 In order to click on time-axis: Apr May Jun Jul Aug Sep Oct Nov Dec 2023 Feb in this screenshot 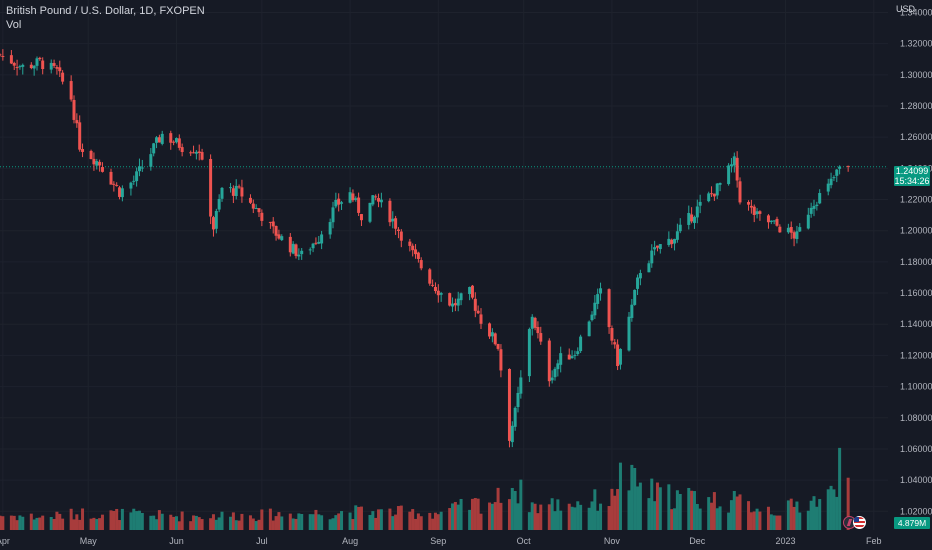, I will do `click(441, 541)`.